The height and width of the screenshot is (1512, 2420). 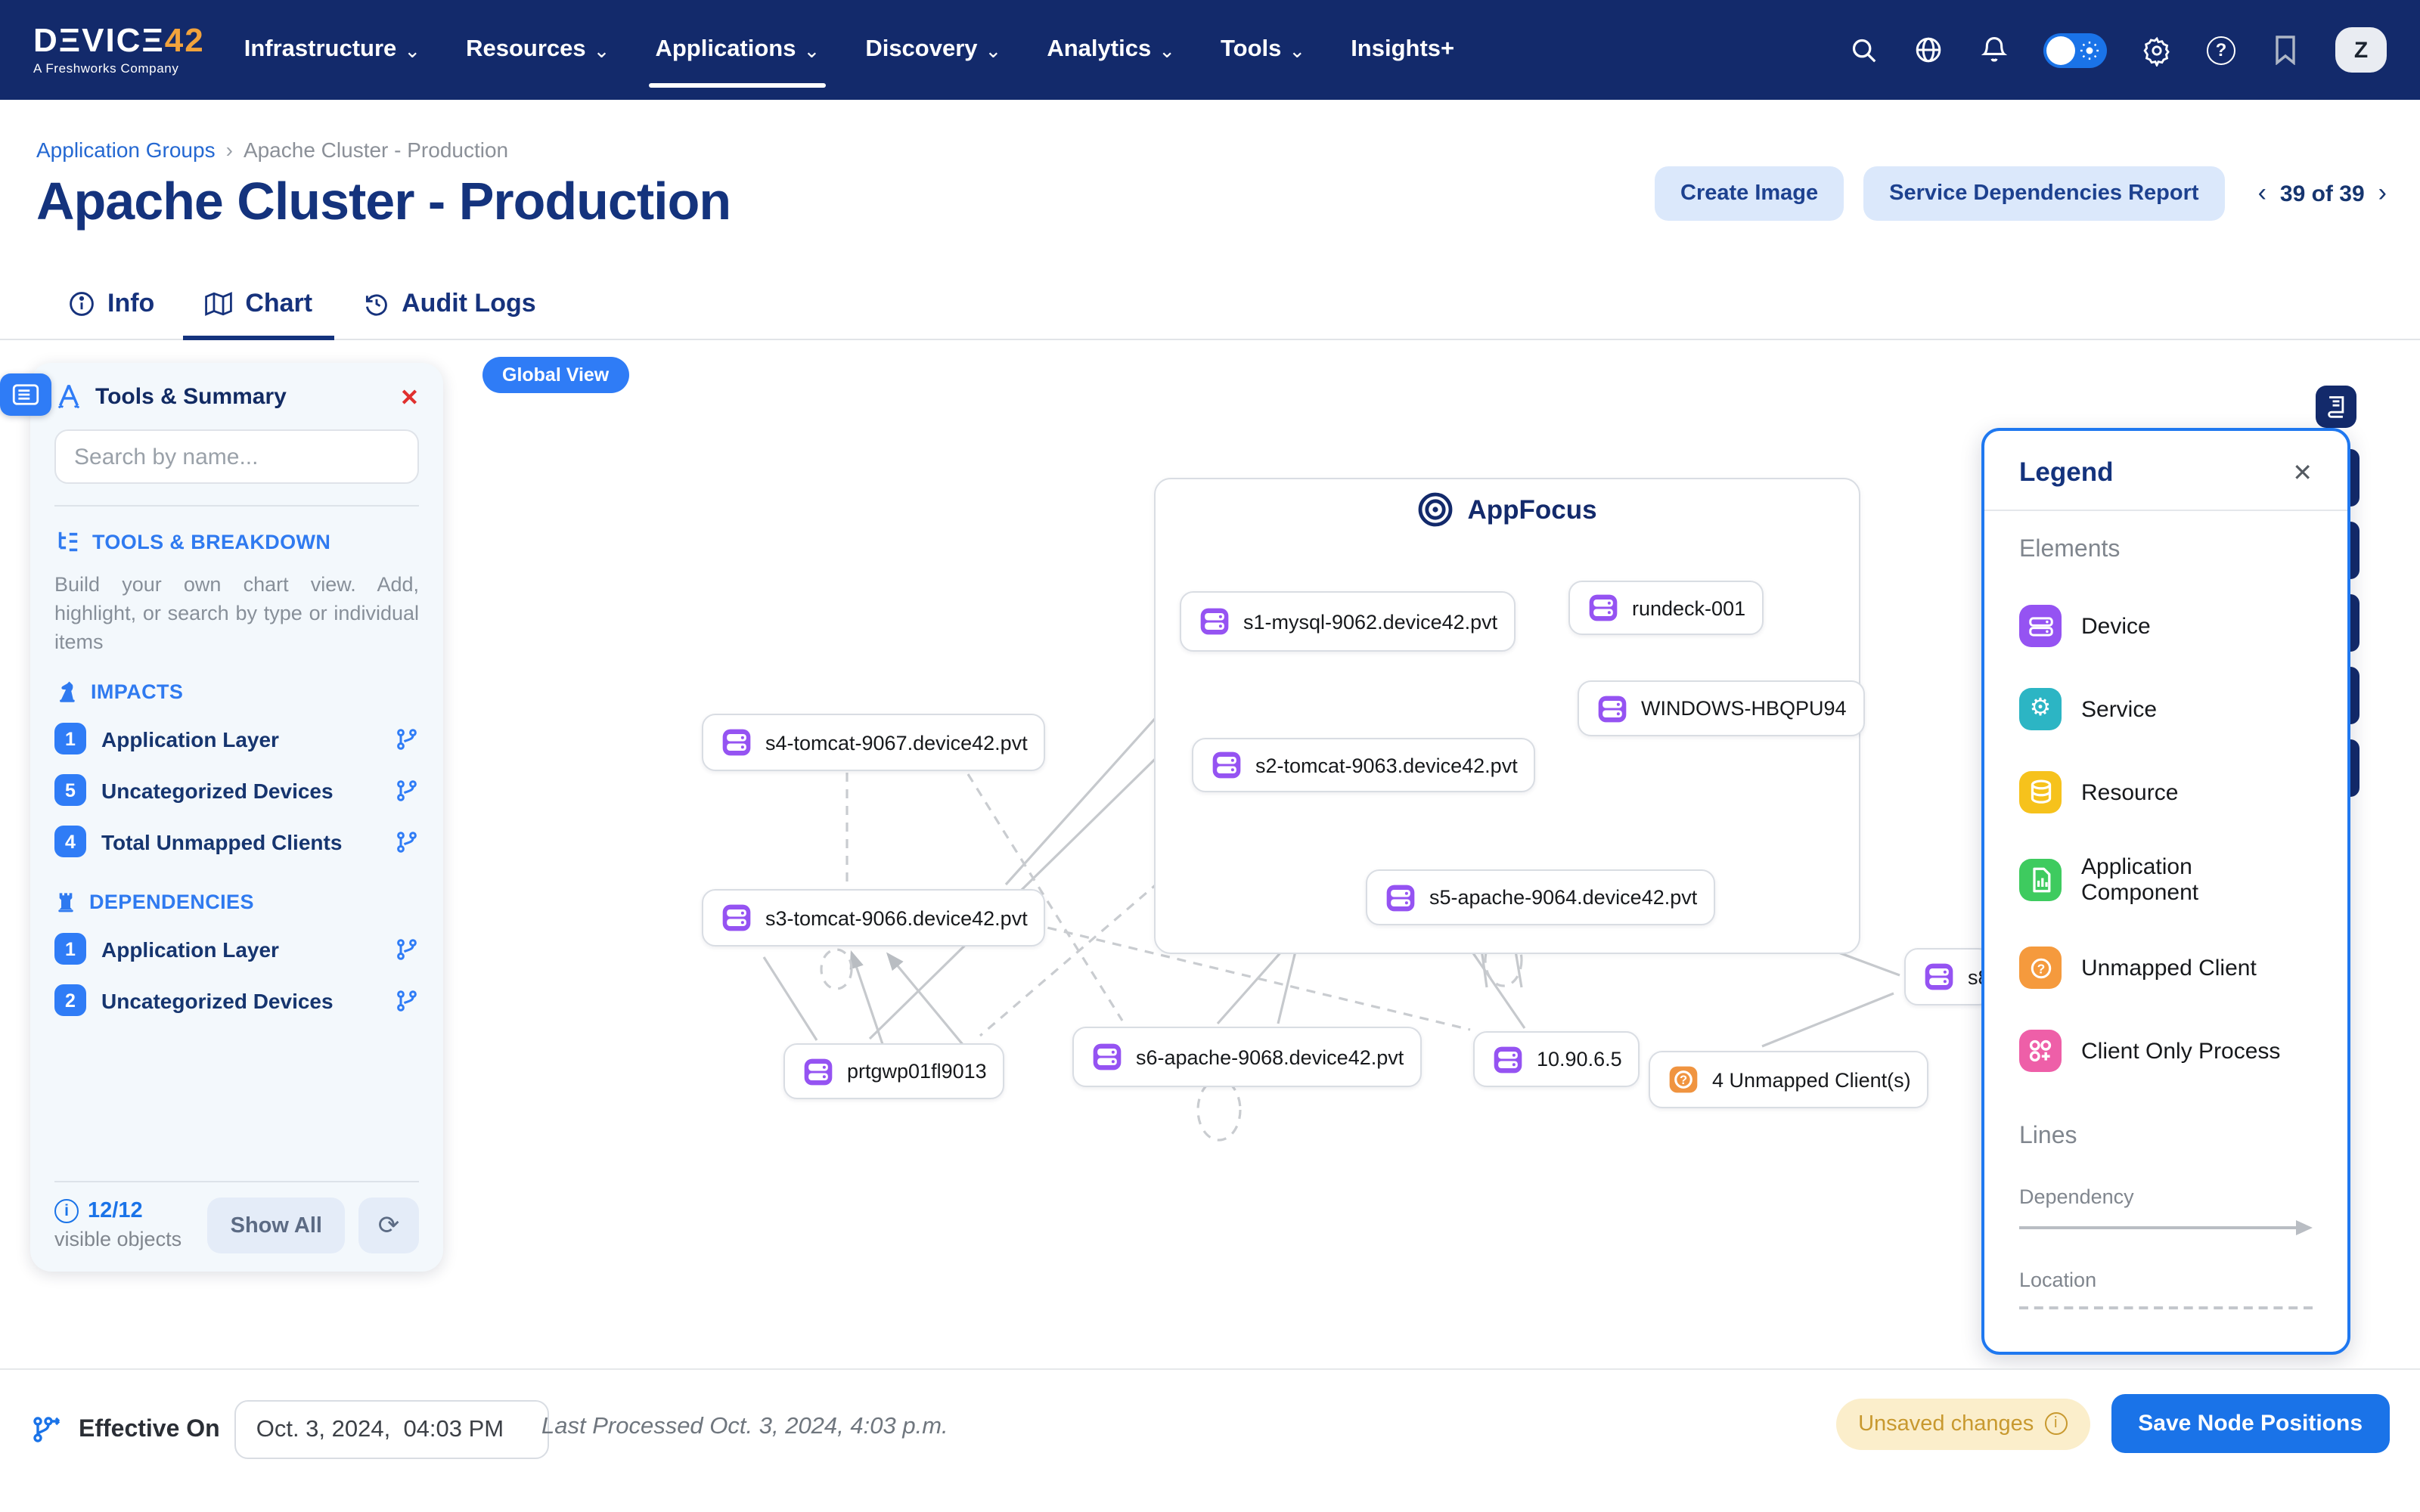 What do you see at coordinates (2117, 50) in the screenshot?
I see `navbar-actions: ? Z` at bounding box center [2117, 50].